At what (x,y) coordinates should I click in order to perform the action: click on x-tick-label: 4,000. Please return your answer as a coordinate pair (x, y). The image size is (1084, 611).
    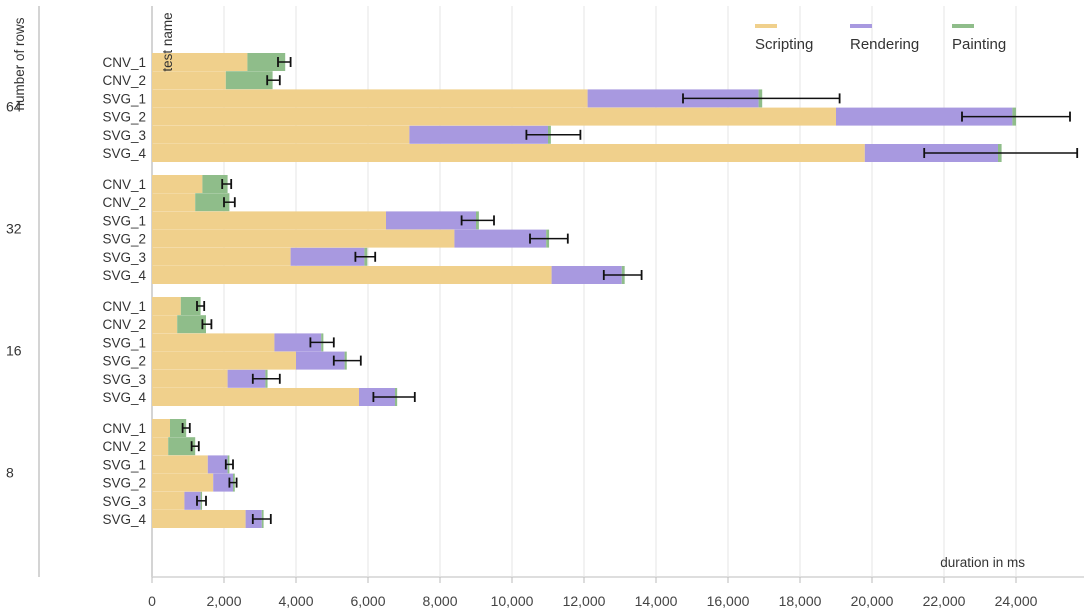
    Looking at the image, I should click on (295, 601).